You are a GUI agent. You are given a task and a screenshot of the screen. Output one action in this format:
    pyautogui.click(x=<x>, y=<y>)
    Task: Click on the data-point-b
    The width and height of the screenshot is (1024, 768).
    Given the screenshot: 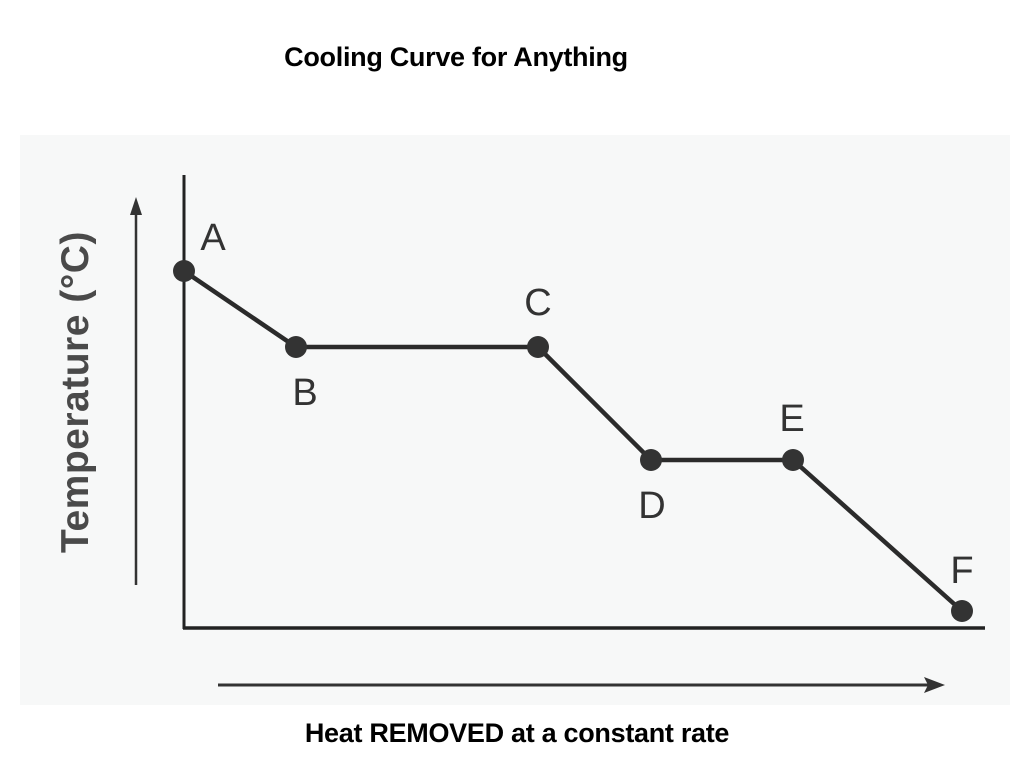 What is the action you would take?
    pyautogui.click(x=296, y=347)
    